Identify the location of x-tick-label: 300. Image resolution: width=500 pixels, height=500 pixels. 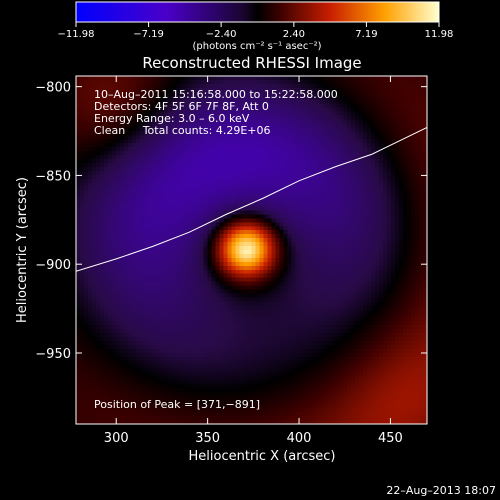
(116, 438).